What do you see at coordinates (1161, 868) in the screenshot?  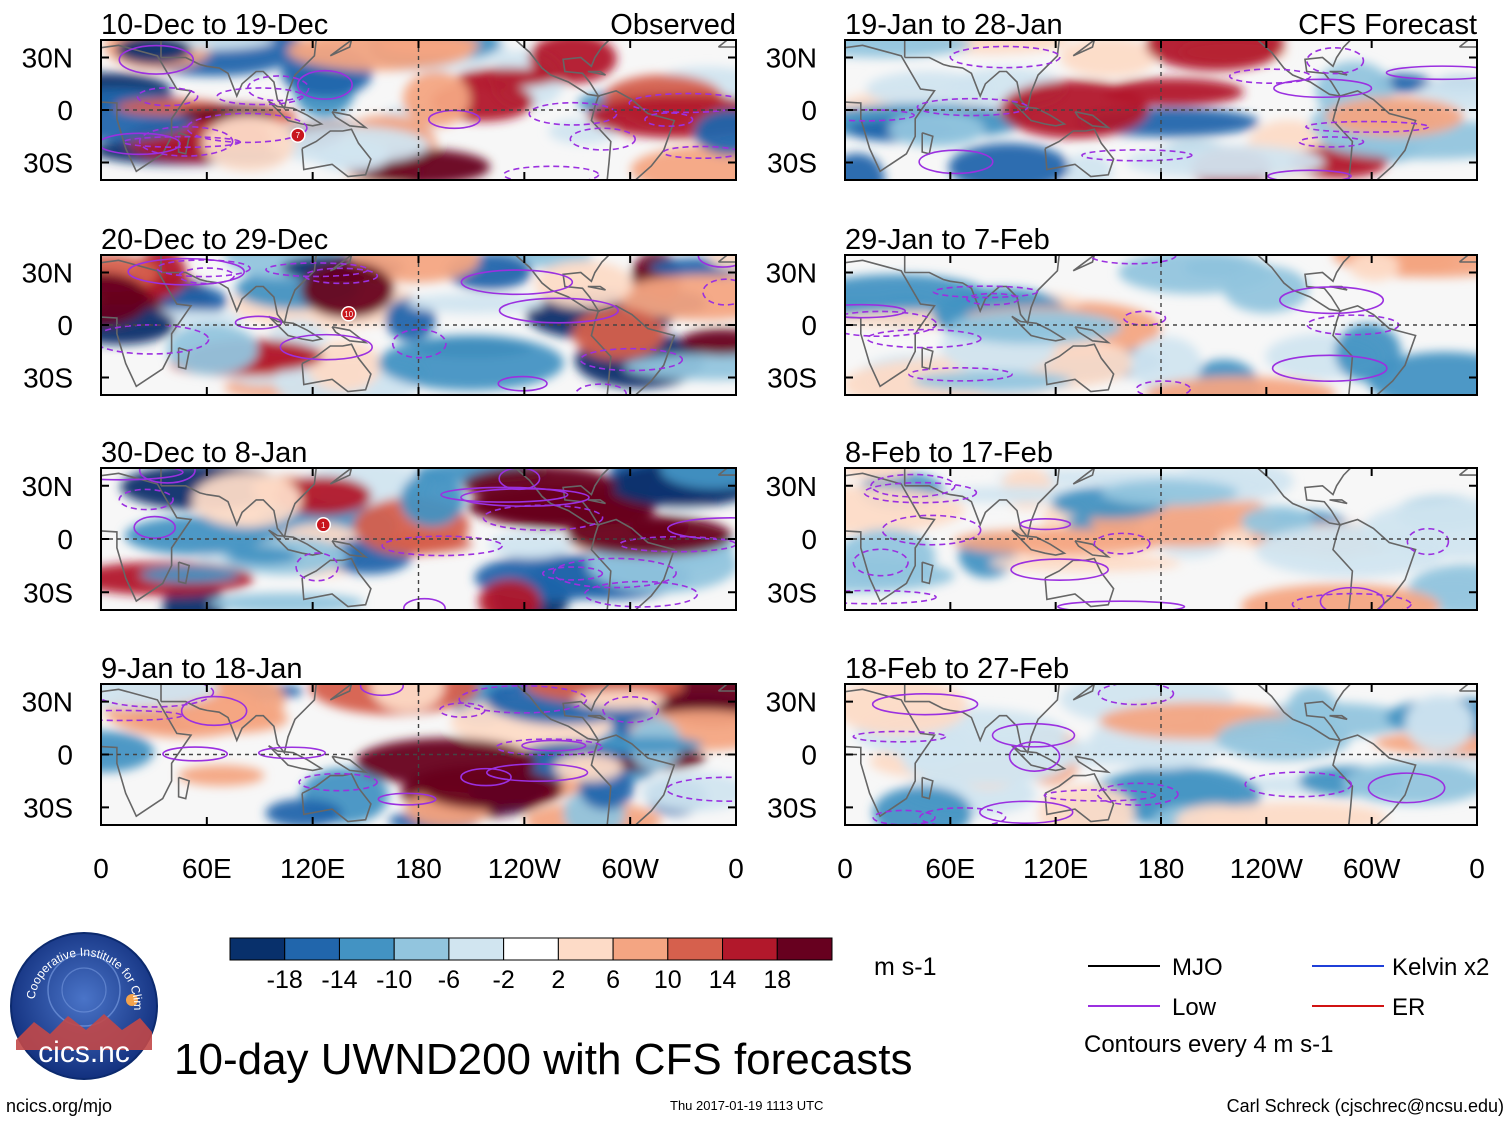 I see `x-tick-label: 180` at bounding box center [1161, 868].